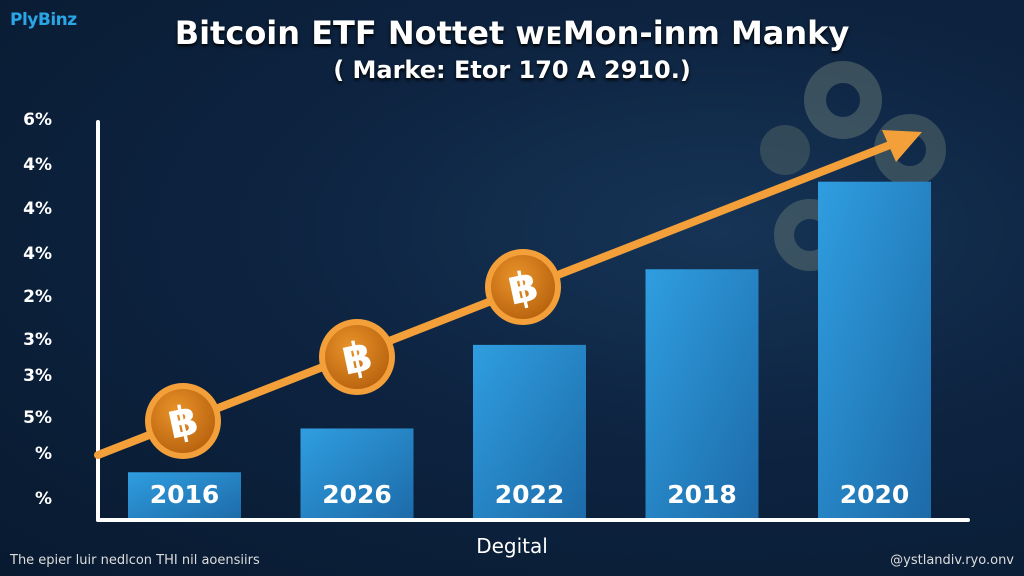 Image resolution: width=1024 pixels, height=576 pixels. What do you see at coordinates (530, 494) in the screenshot?
I see `bar-category-label: 2022` at bounding box center [530, 494].